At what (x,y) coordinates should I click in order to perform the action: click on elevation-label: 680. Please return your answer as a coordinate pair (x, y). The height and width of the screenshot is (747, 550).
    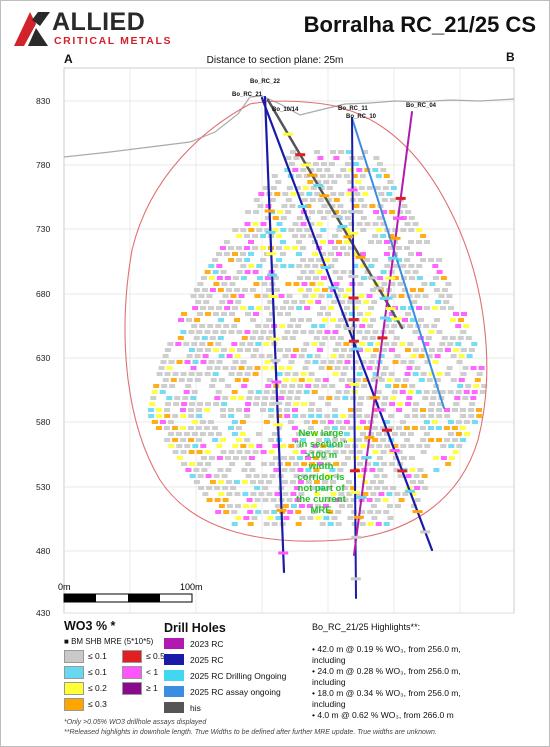
    Looking at the image, I should click on (43, 294).